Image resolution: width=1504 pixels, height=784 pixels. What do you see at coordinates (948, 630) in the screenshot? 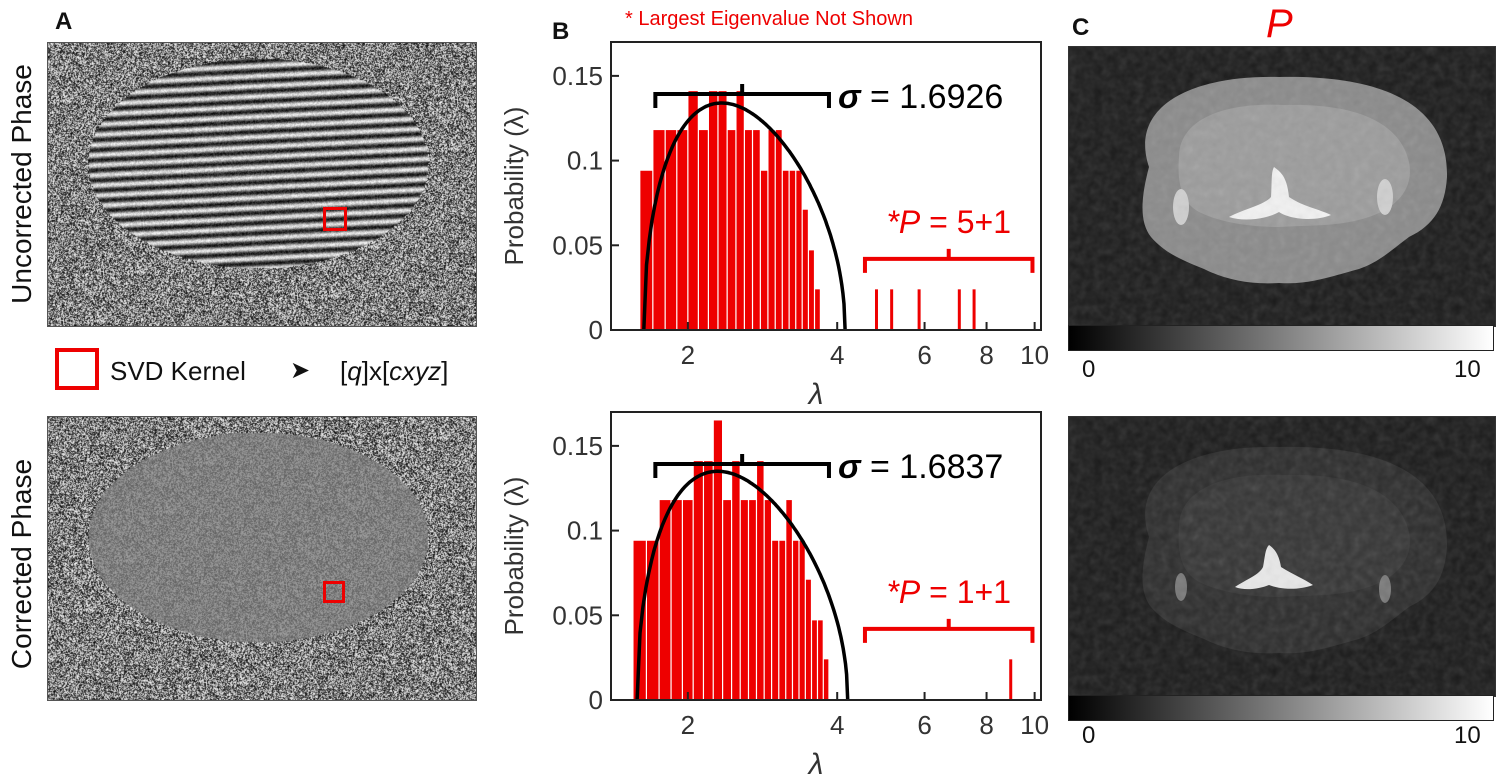
I see `signal-bracket` at bounding box center [948, 630].